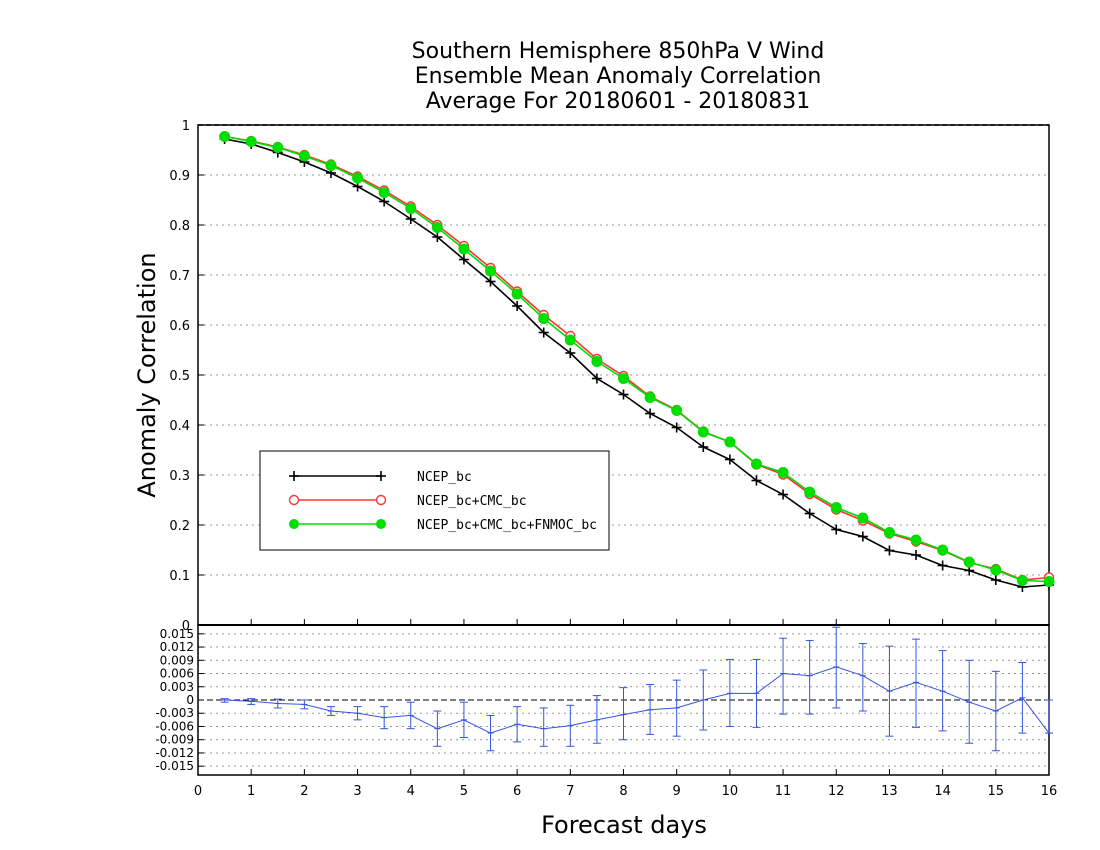 Image resolution: width=1100 pixels, height=850 pixels. Describe the element at coordinates (570, 791) in the screenshot. I see `x-tick-label: 7` at that location.